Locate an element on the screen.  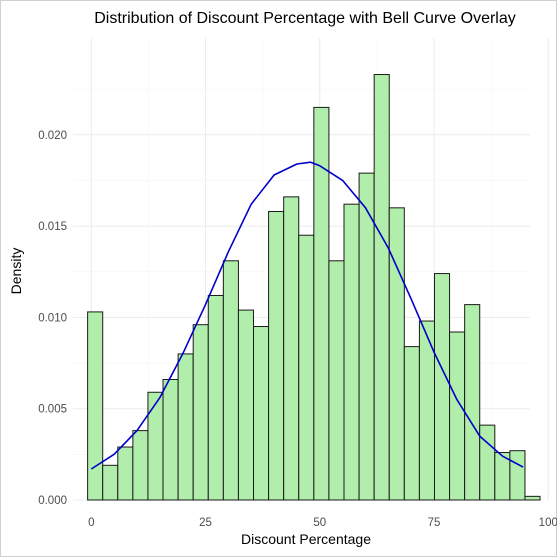
x-tick-label: 25 is located at coordinates (205, 523).